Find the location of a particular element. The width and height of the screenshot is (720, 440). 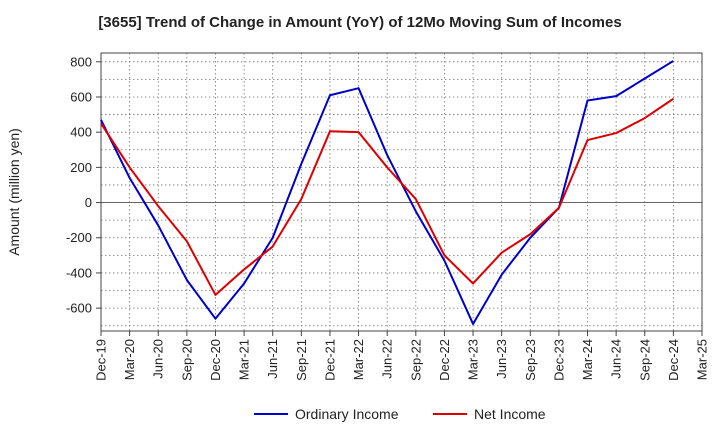

x-tick-label: Jun-22 is located at coordinates (387, 359).